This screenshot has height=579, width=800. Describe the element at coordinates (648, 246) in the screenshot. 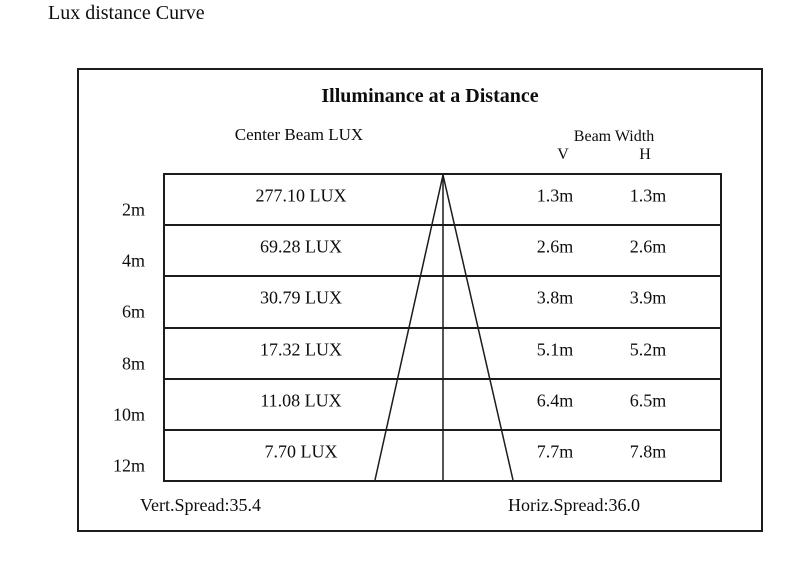

I see `beam-width-h-value: 2.6m` at that location.